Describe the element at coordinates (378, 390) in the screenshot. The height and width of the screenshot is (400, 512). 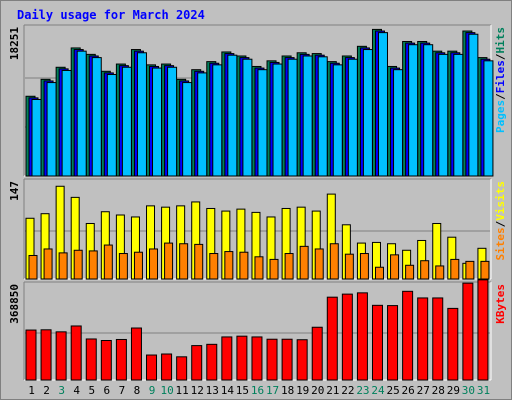
I see `day-label: 24` at that location.